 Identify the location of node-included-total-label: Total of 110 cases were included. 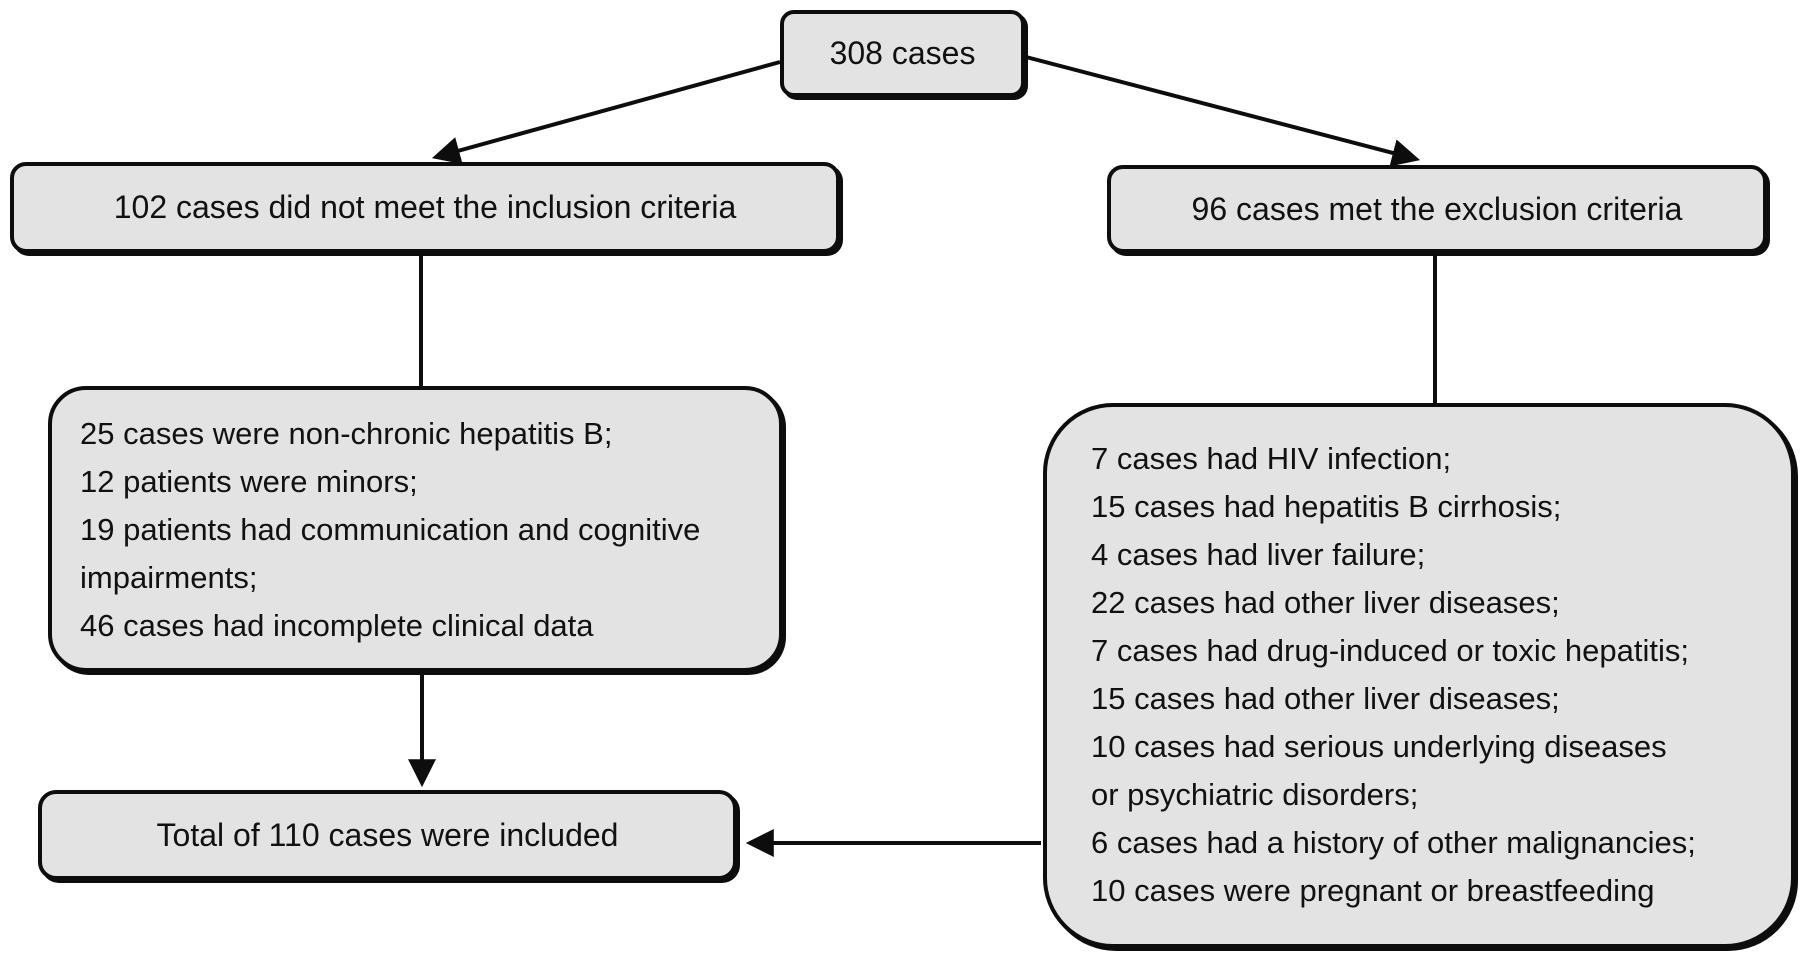
(387, 834).